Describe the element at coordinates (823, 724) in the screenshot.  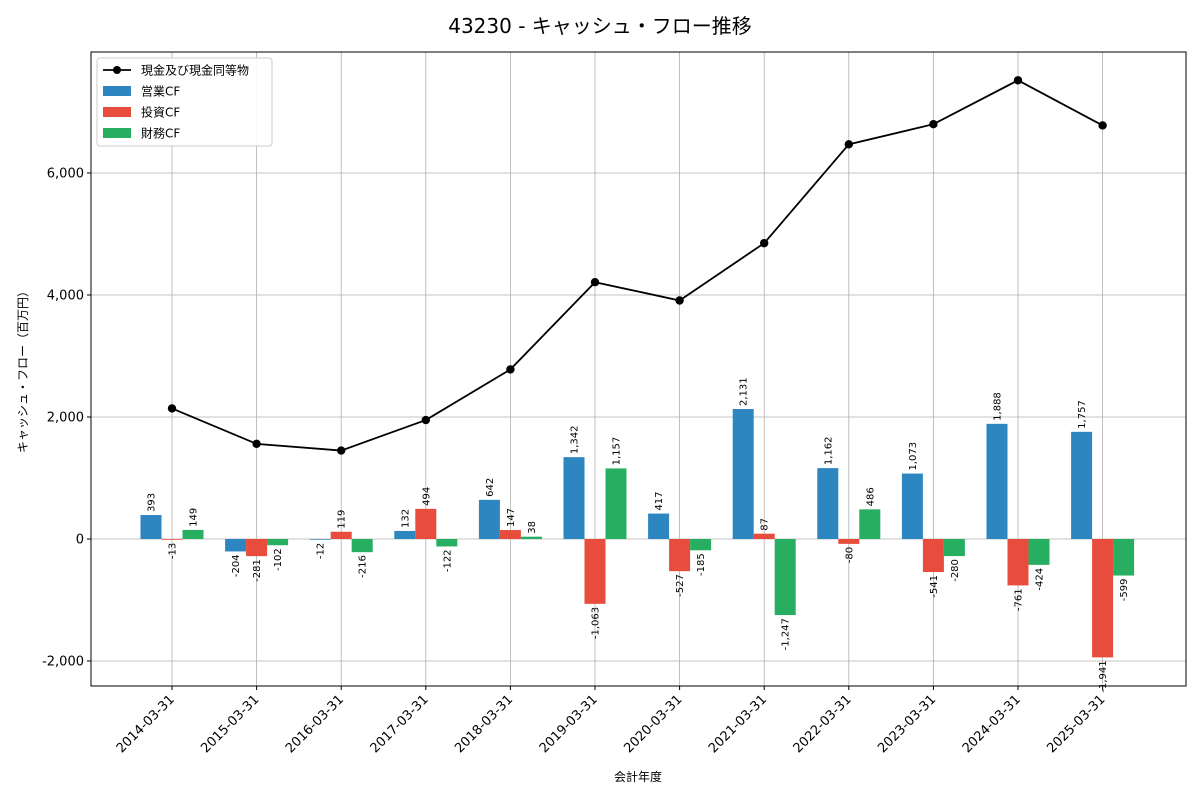
I see `x-tick-label: 2022-03-31` at that location.